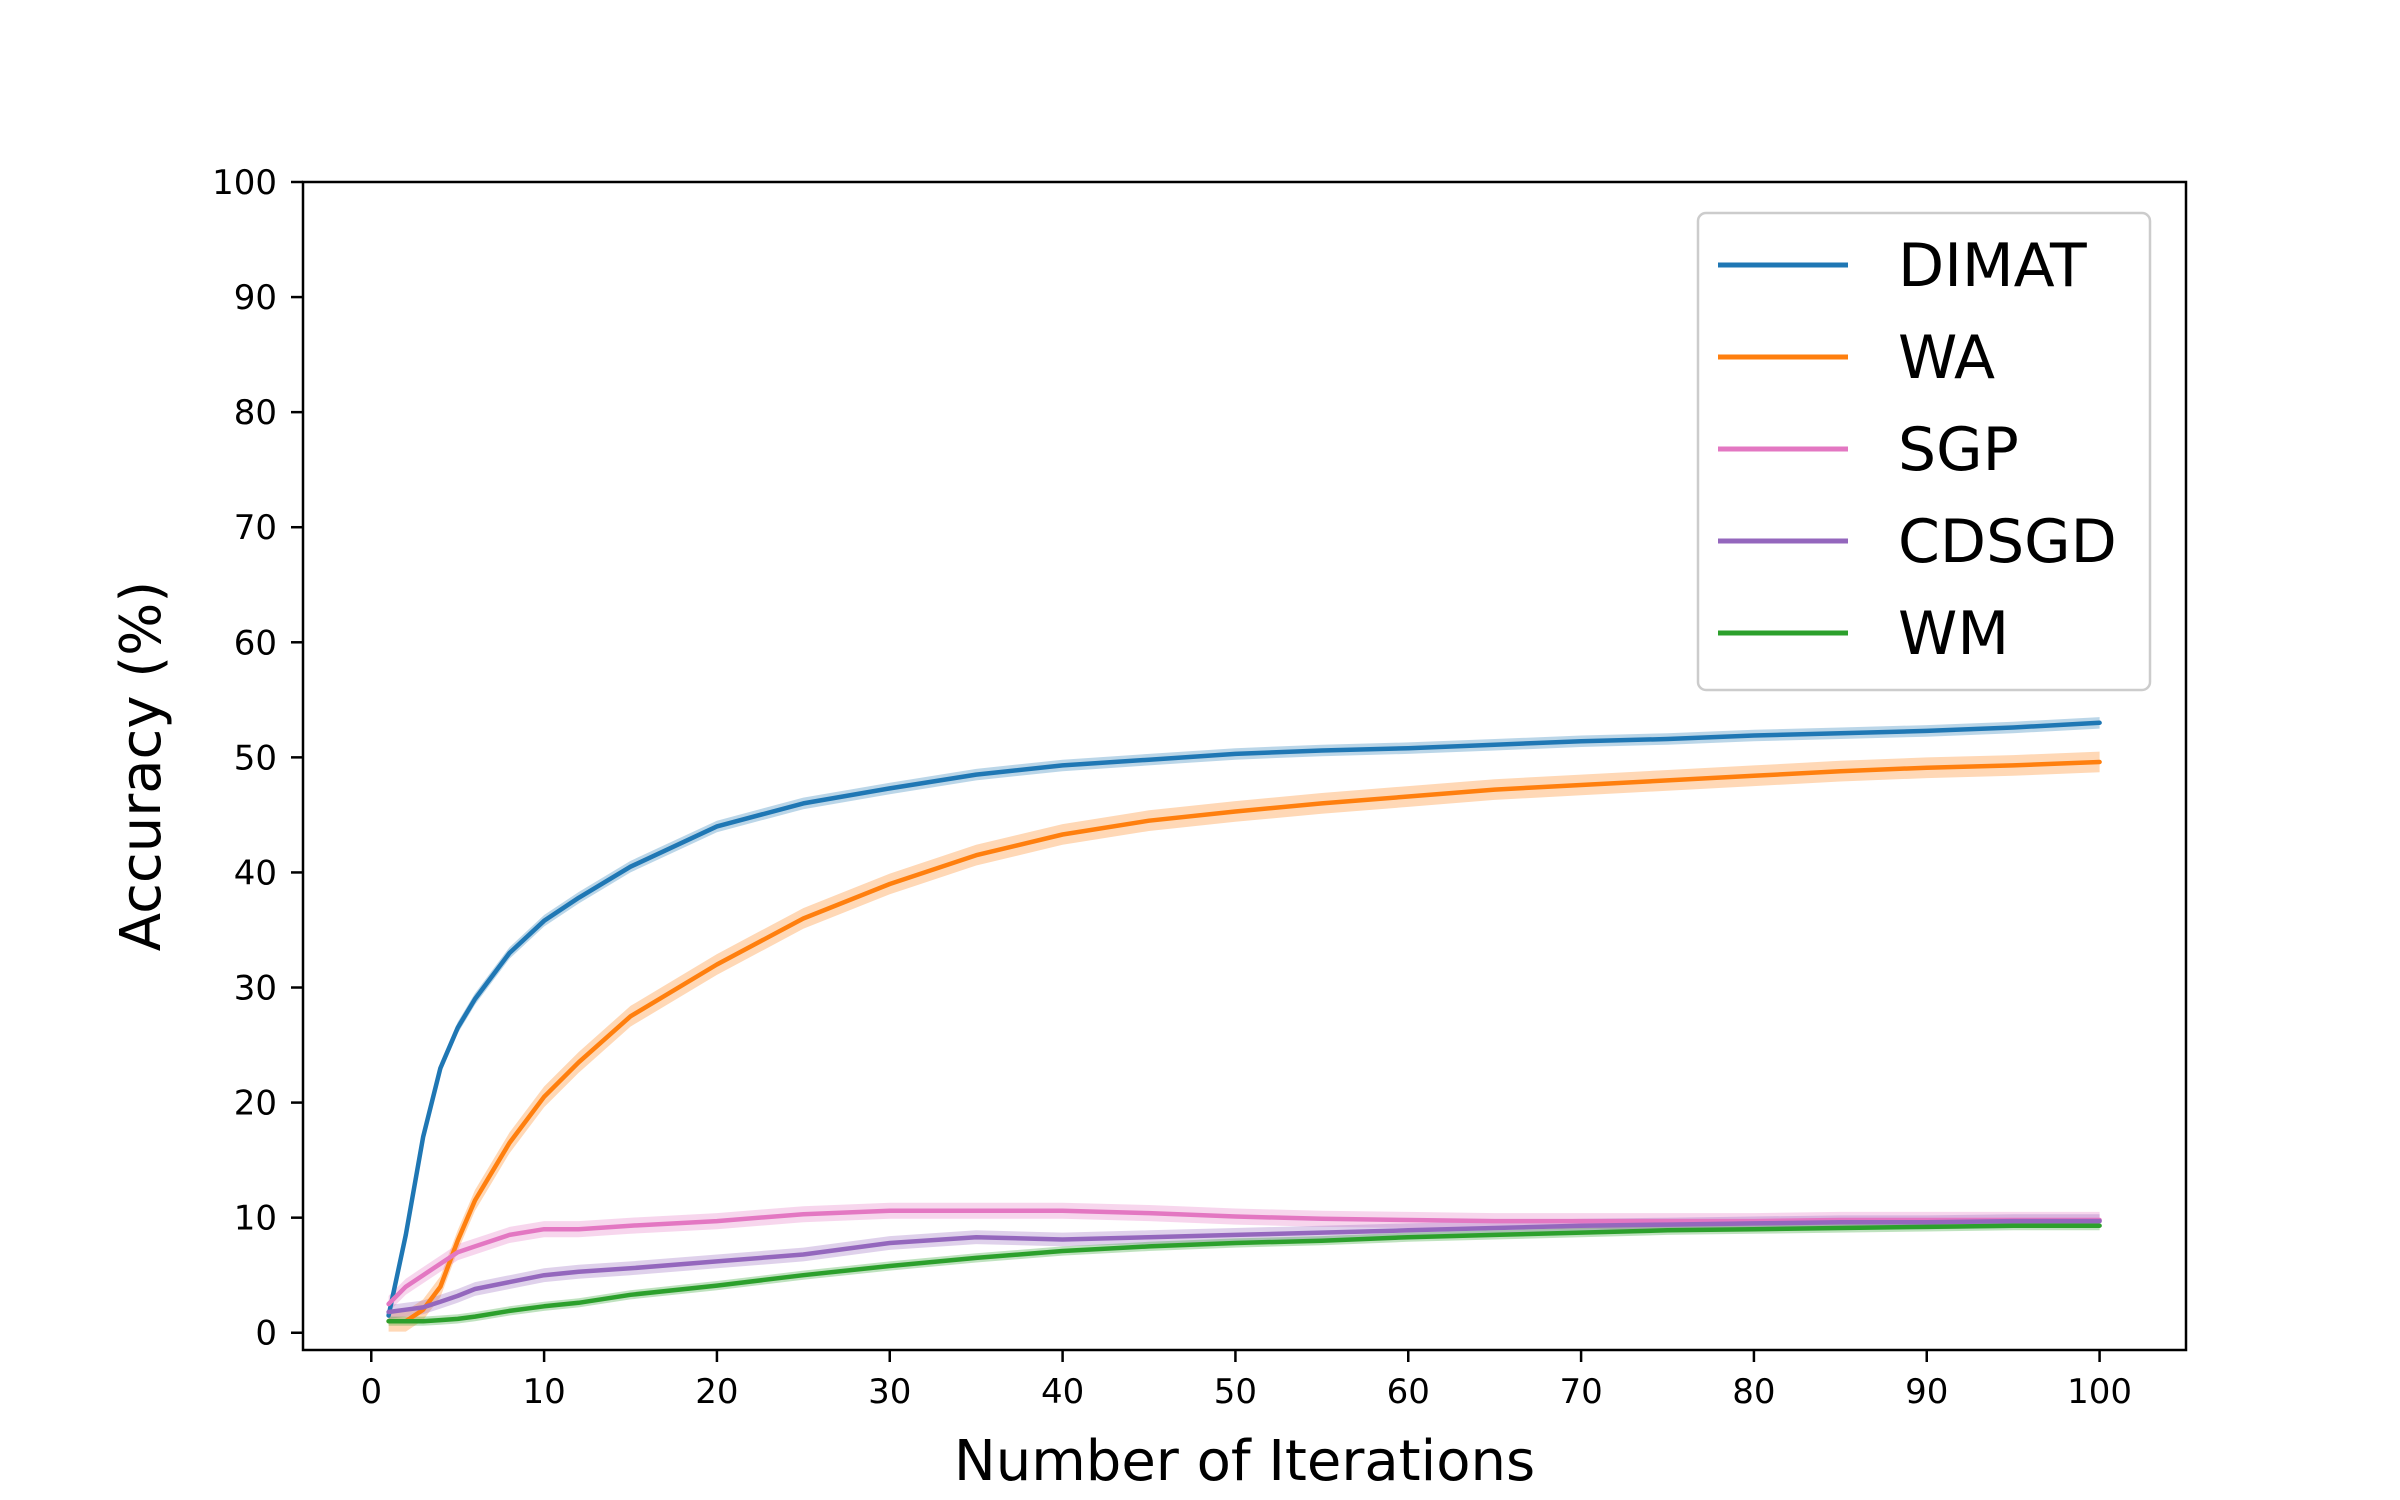 This screenshot has width=2400, height=1500. Describe the element at coordinates (1062, 1392) in the screenshot. I see `x-tick-label: 40` at that location.